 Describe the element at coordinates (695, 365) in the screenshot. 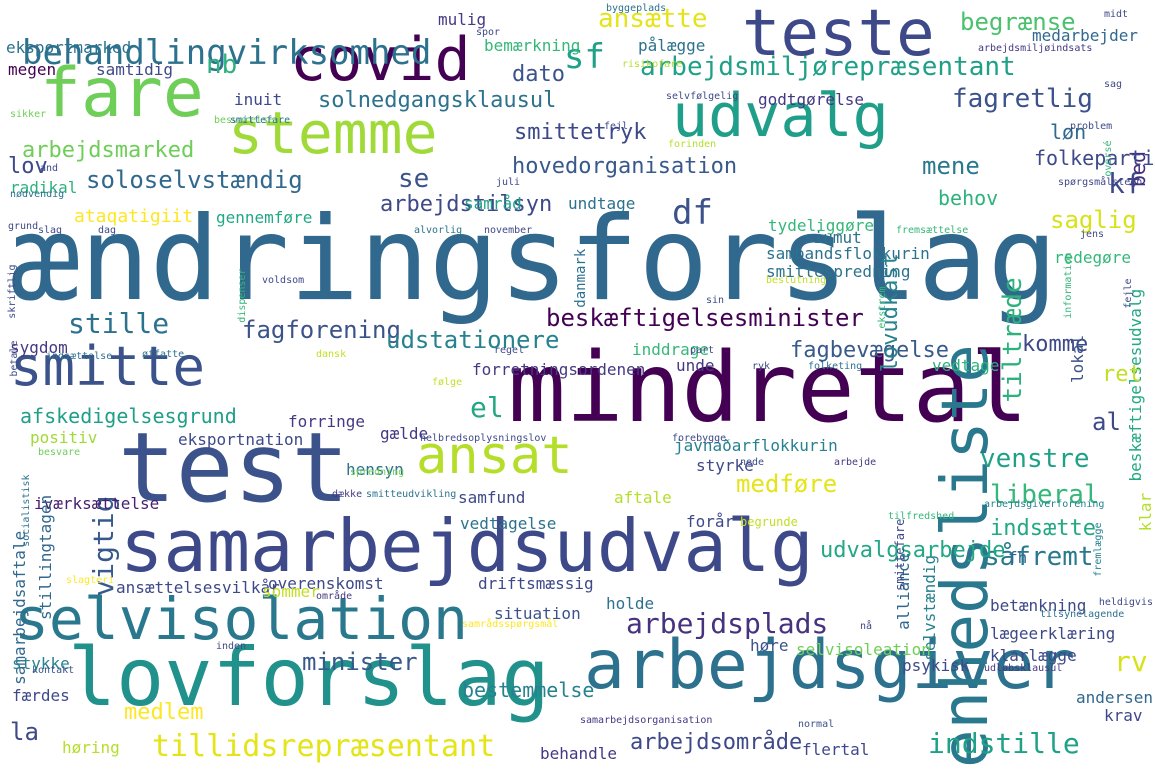

I see `word-92: unde` at that location.